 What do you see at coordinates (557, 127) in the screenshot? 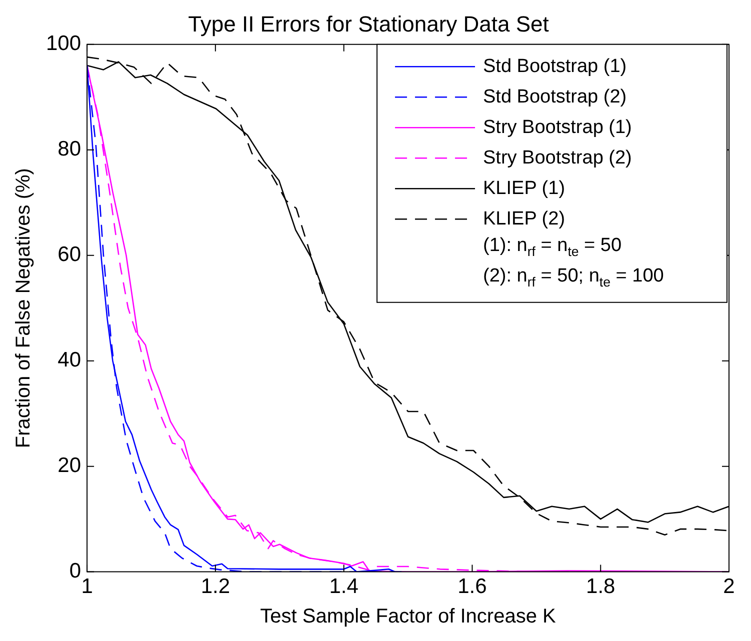
I see `legend-label: Stry Bootstrap (1)` at bounding box center [557, 127].